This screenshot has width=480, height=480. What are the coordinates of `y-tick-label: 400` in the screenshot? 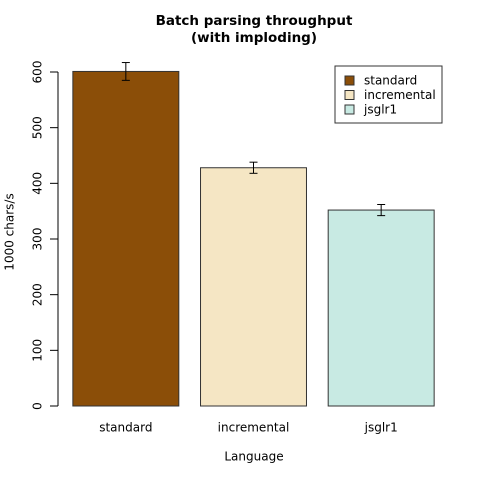 It's located at (38, 183).